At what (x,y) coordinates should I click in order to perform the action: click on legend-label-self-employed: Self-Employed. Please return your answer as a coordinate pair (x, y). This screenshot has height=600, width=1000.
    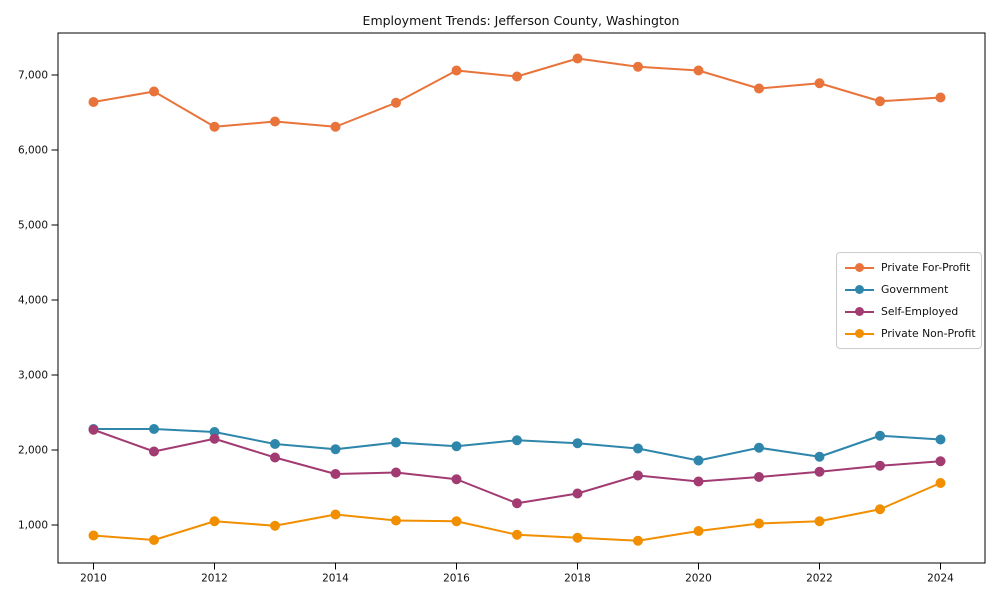
    Looking at the image, I should click on (920, 311).